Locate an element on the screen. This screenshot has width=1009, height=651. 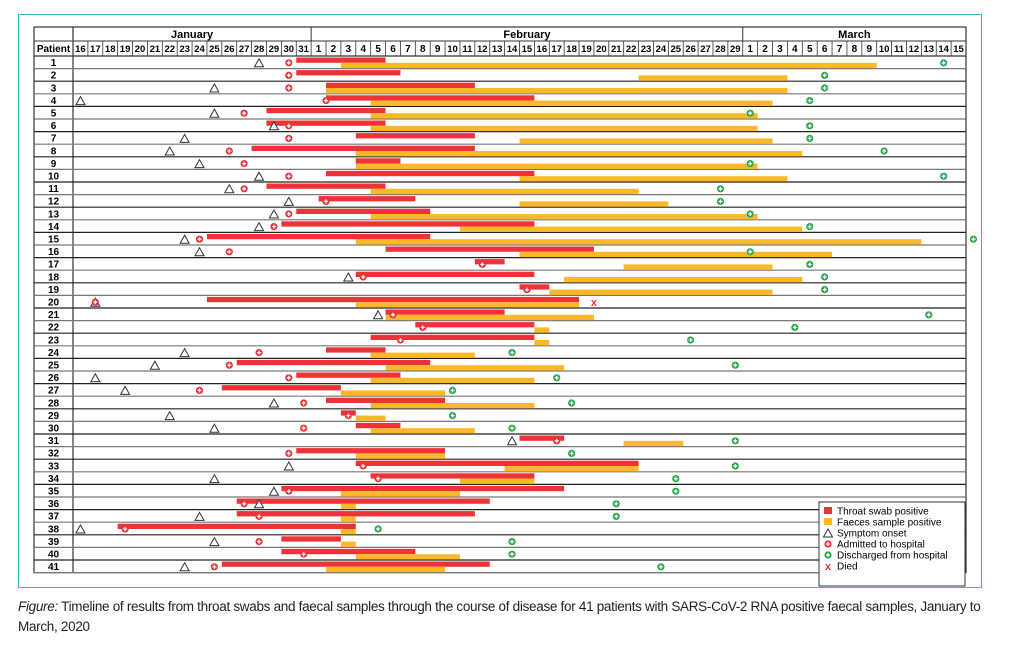
legend-symptom-icon is located at coordinates (828, 532).